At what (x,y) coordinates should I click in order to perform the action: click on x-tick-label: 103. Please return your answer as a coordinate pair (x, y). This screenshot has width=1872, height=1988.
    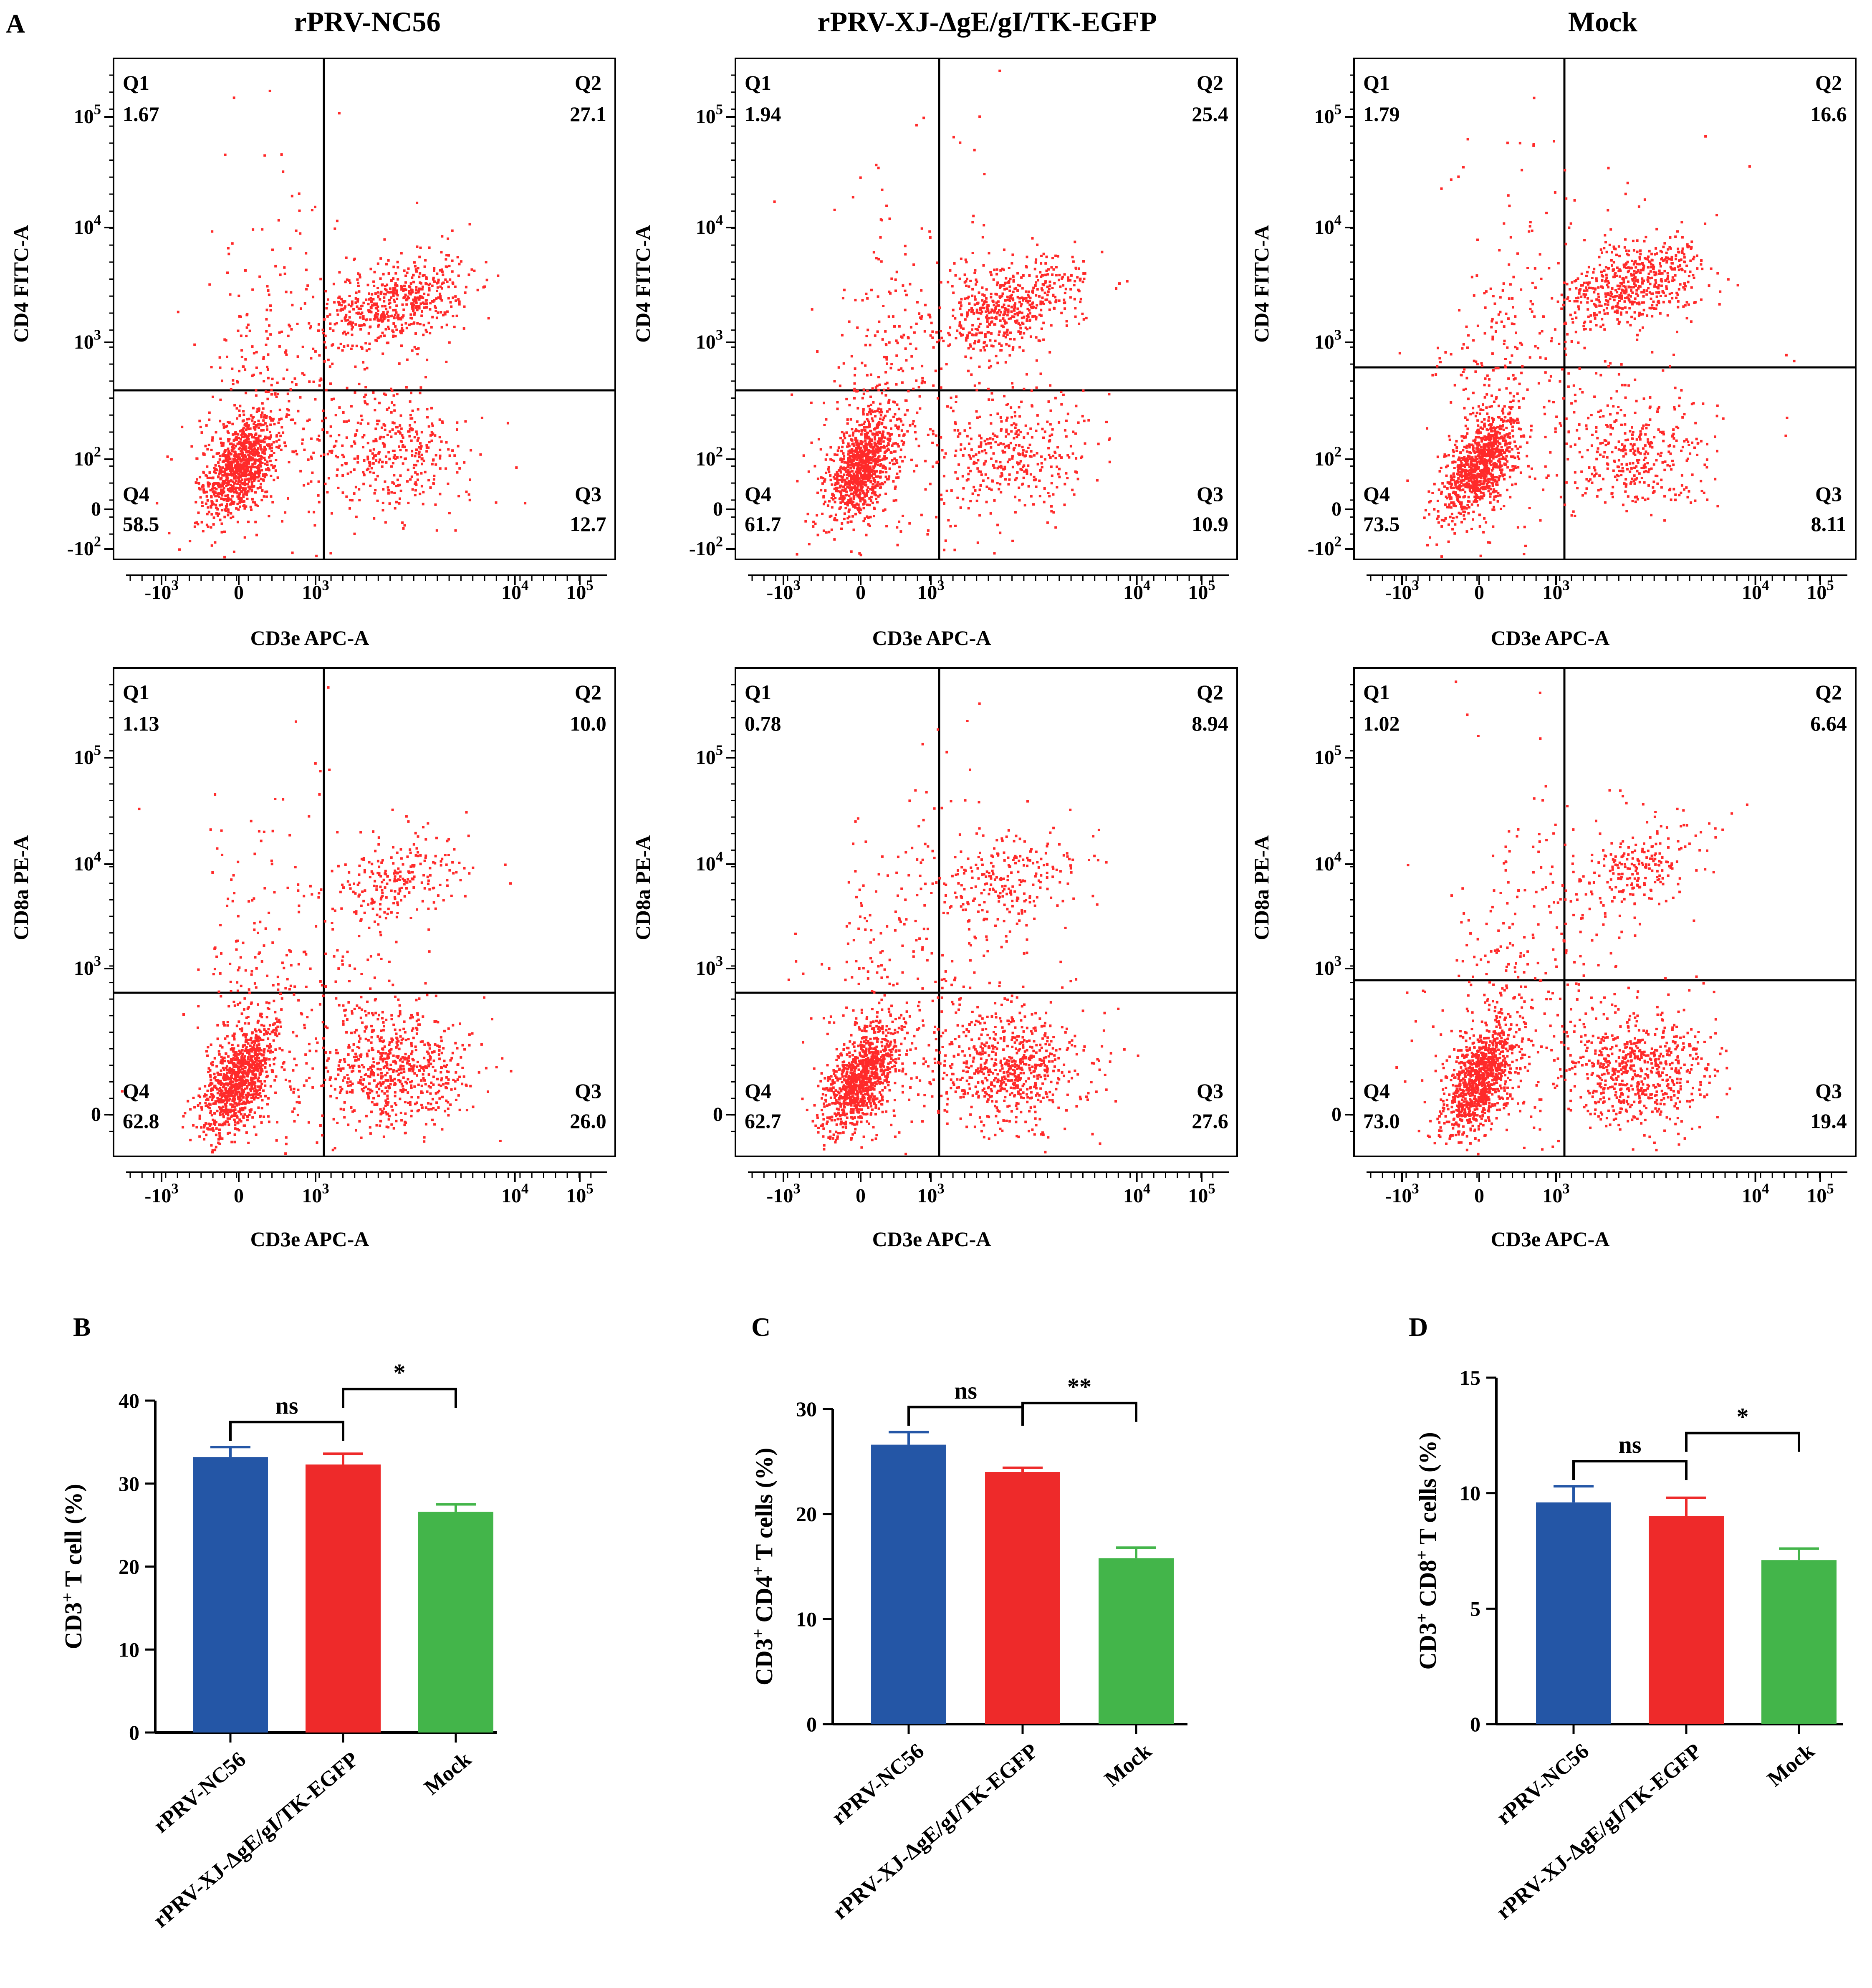
    Looking at the image, I should click on (931, 590).